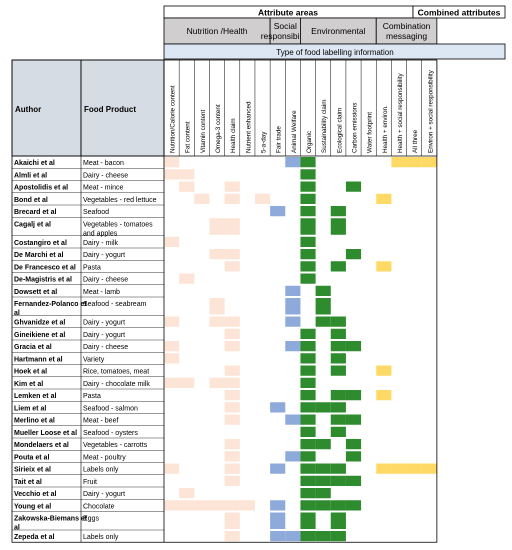 This screenshot has width=512, height=550. Describe the element at coordinates (116, 384) in the screenshot. I see `product-cell: Dairy - chocolate milk` at that location.